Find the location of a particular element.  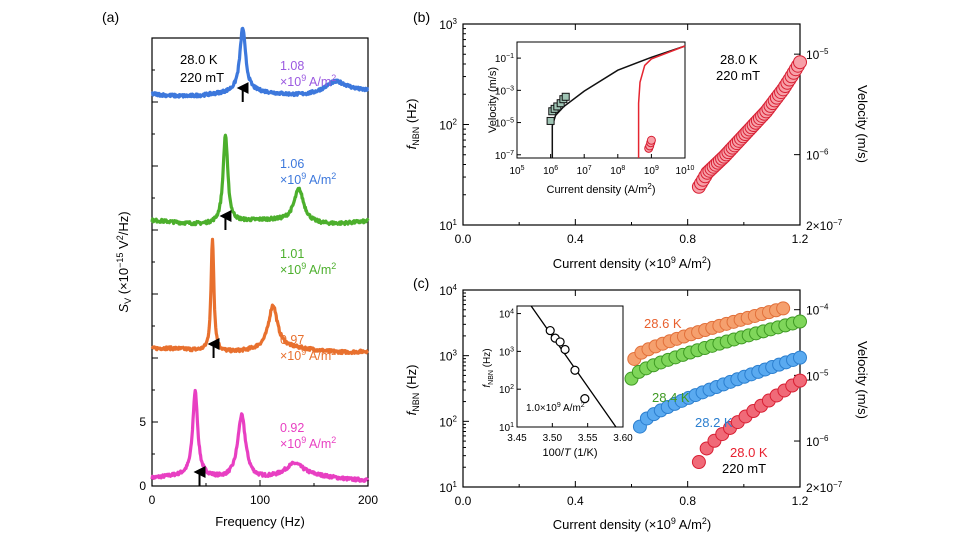

panel-c-inset-ytick-label: 10³ is located at coordinates (506, 352).